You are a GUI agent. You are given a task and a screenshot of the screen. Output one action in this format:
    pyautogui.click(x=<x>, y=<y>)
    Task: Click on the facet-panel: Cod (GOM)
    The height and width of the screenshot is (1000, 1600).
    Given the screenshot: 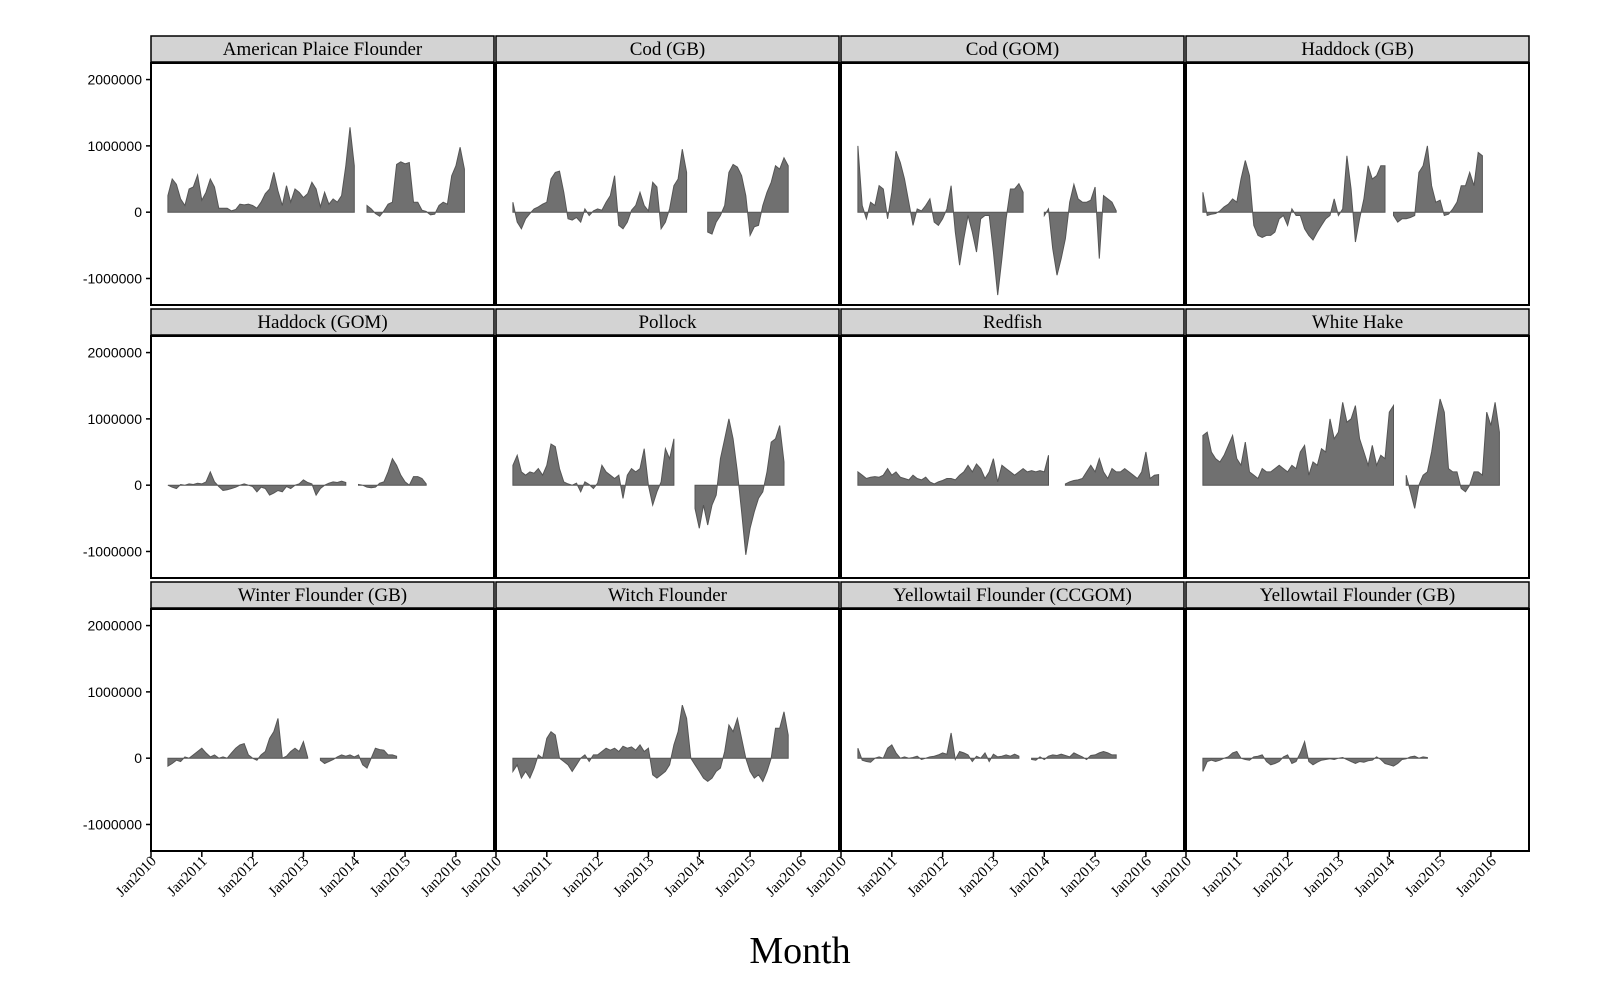 What is the action you would take?
    pyautogui.click(x=1012, y=170)
    